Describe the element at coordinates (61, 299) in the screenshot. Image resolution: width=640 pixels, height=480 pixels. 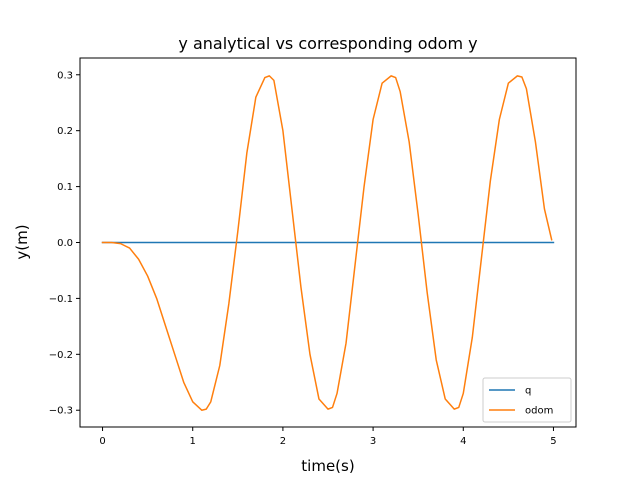
I see `y-tick-label-2: −0.1` at that location.